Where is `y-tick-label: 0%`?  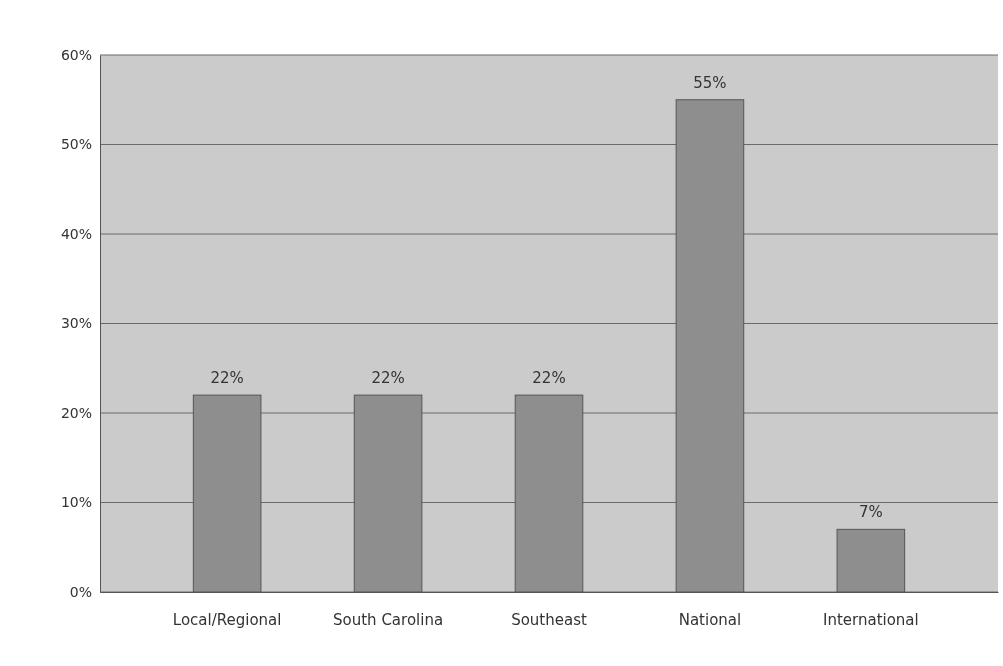
y-tick-label: 0% is located at coordinates (80, 591).